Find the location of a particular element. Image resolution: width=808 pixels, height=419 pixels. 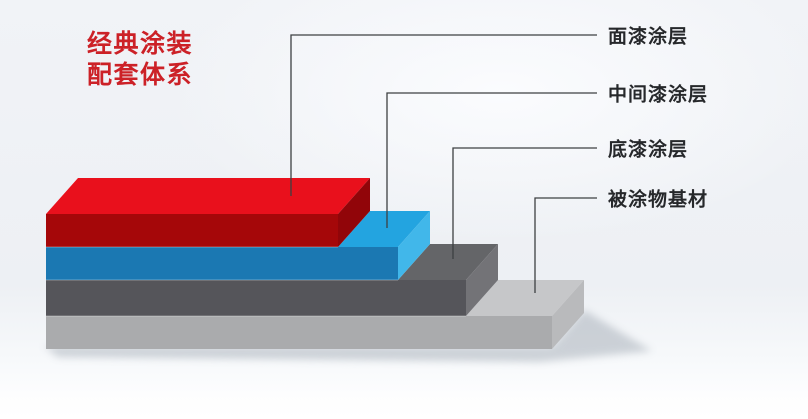

connector-primer is located at coordinates (524, 203).